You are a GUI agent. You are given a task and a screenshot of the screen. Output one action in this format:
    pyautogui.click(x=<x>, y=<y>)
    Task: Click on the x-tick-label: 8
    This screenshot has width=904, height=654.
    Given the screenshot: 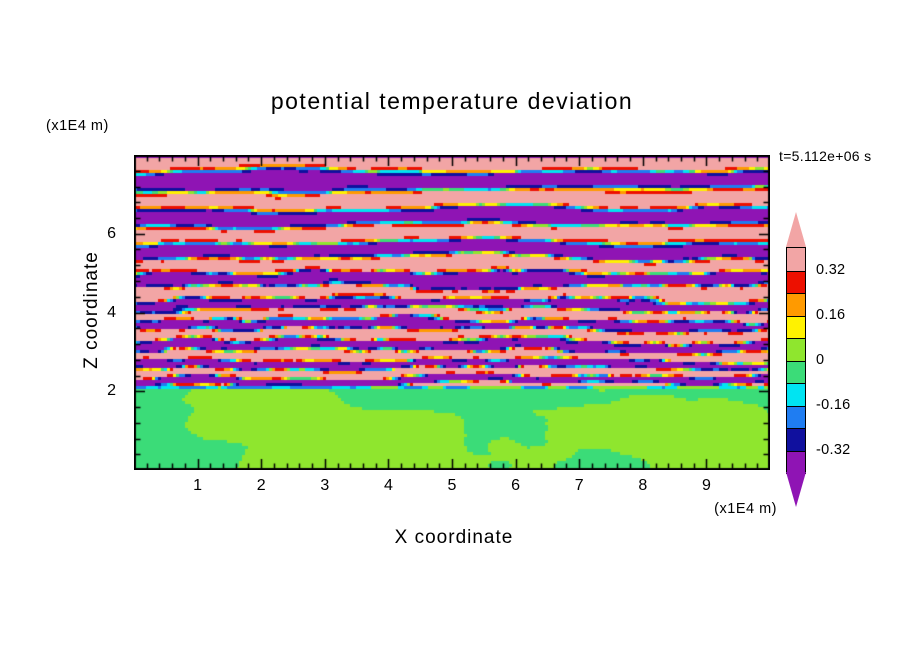 What is the action you would take?
    pyautogui.click(x=643, y=485)
    